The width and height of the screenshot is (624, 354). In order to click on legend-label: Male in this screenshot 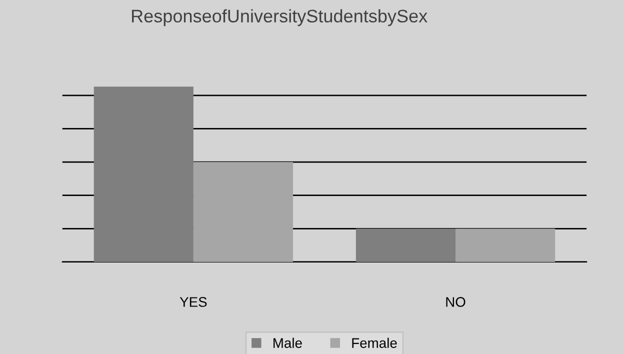, I will do `click(288, 343)`.